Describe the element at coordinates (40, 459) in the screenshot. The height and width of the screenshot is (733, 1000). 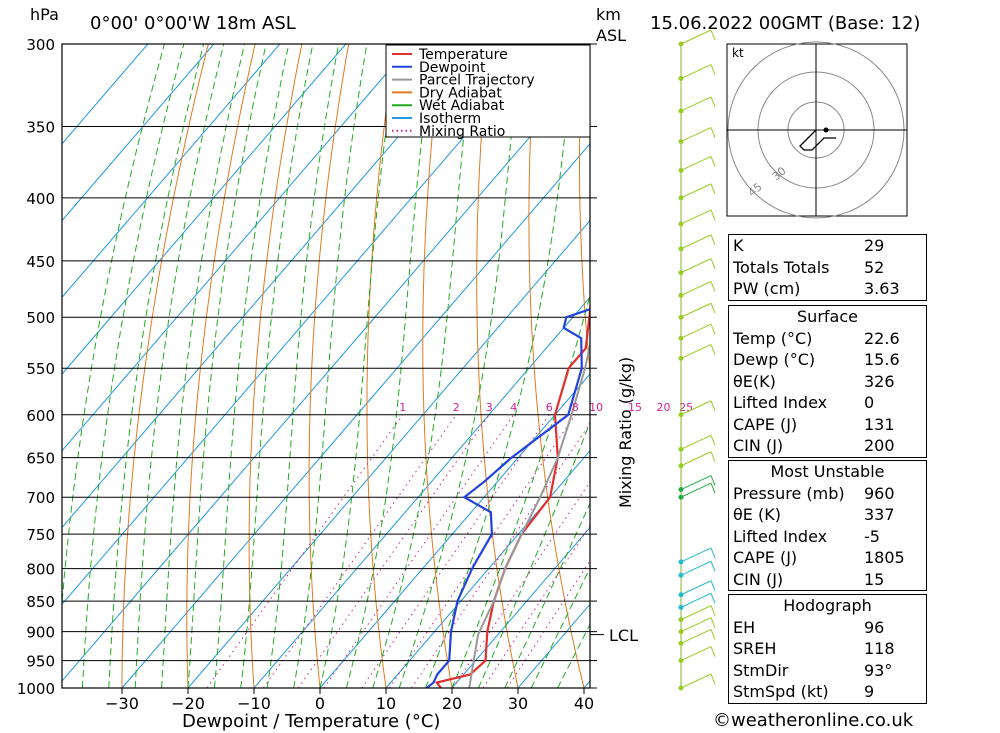
I see `pressure-tick-label: 650` at that location.